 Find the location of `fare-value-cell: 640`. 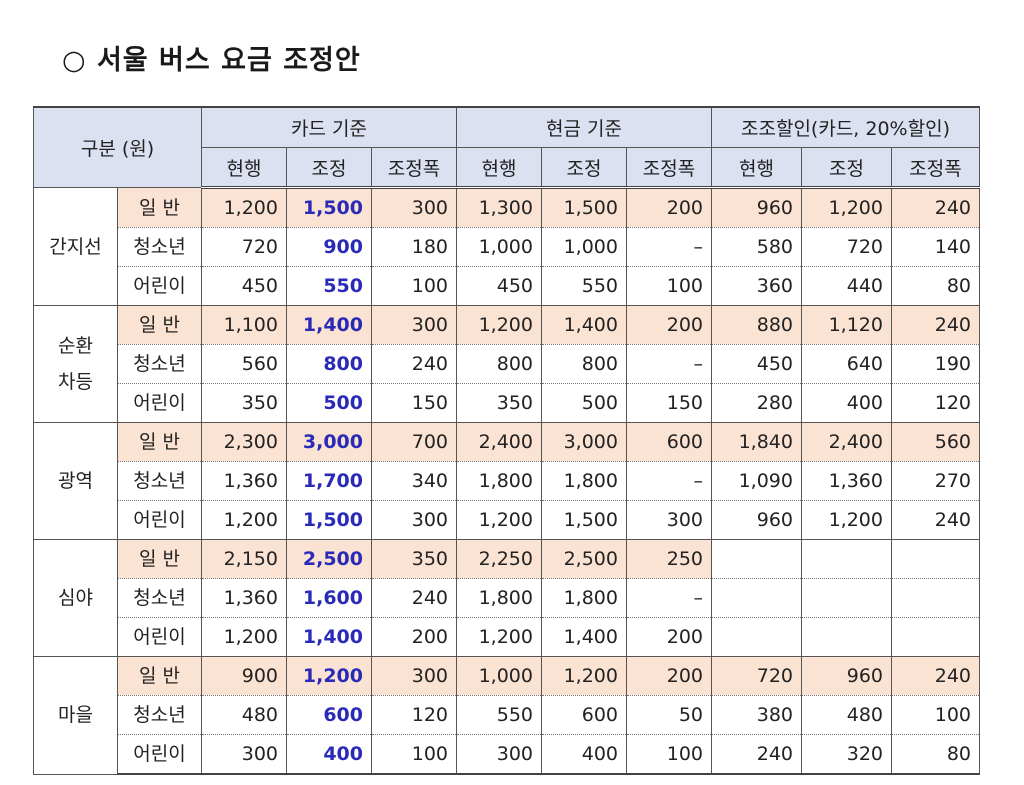

fare-value-cell: 640 is located at coordinates (846, 364).